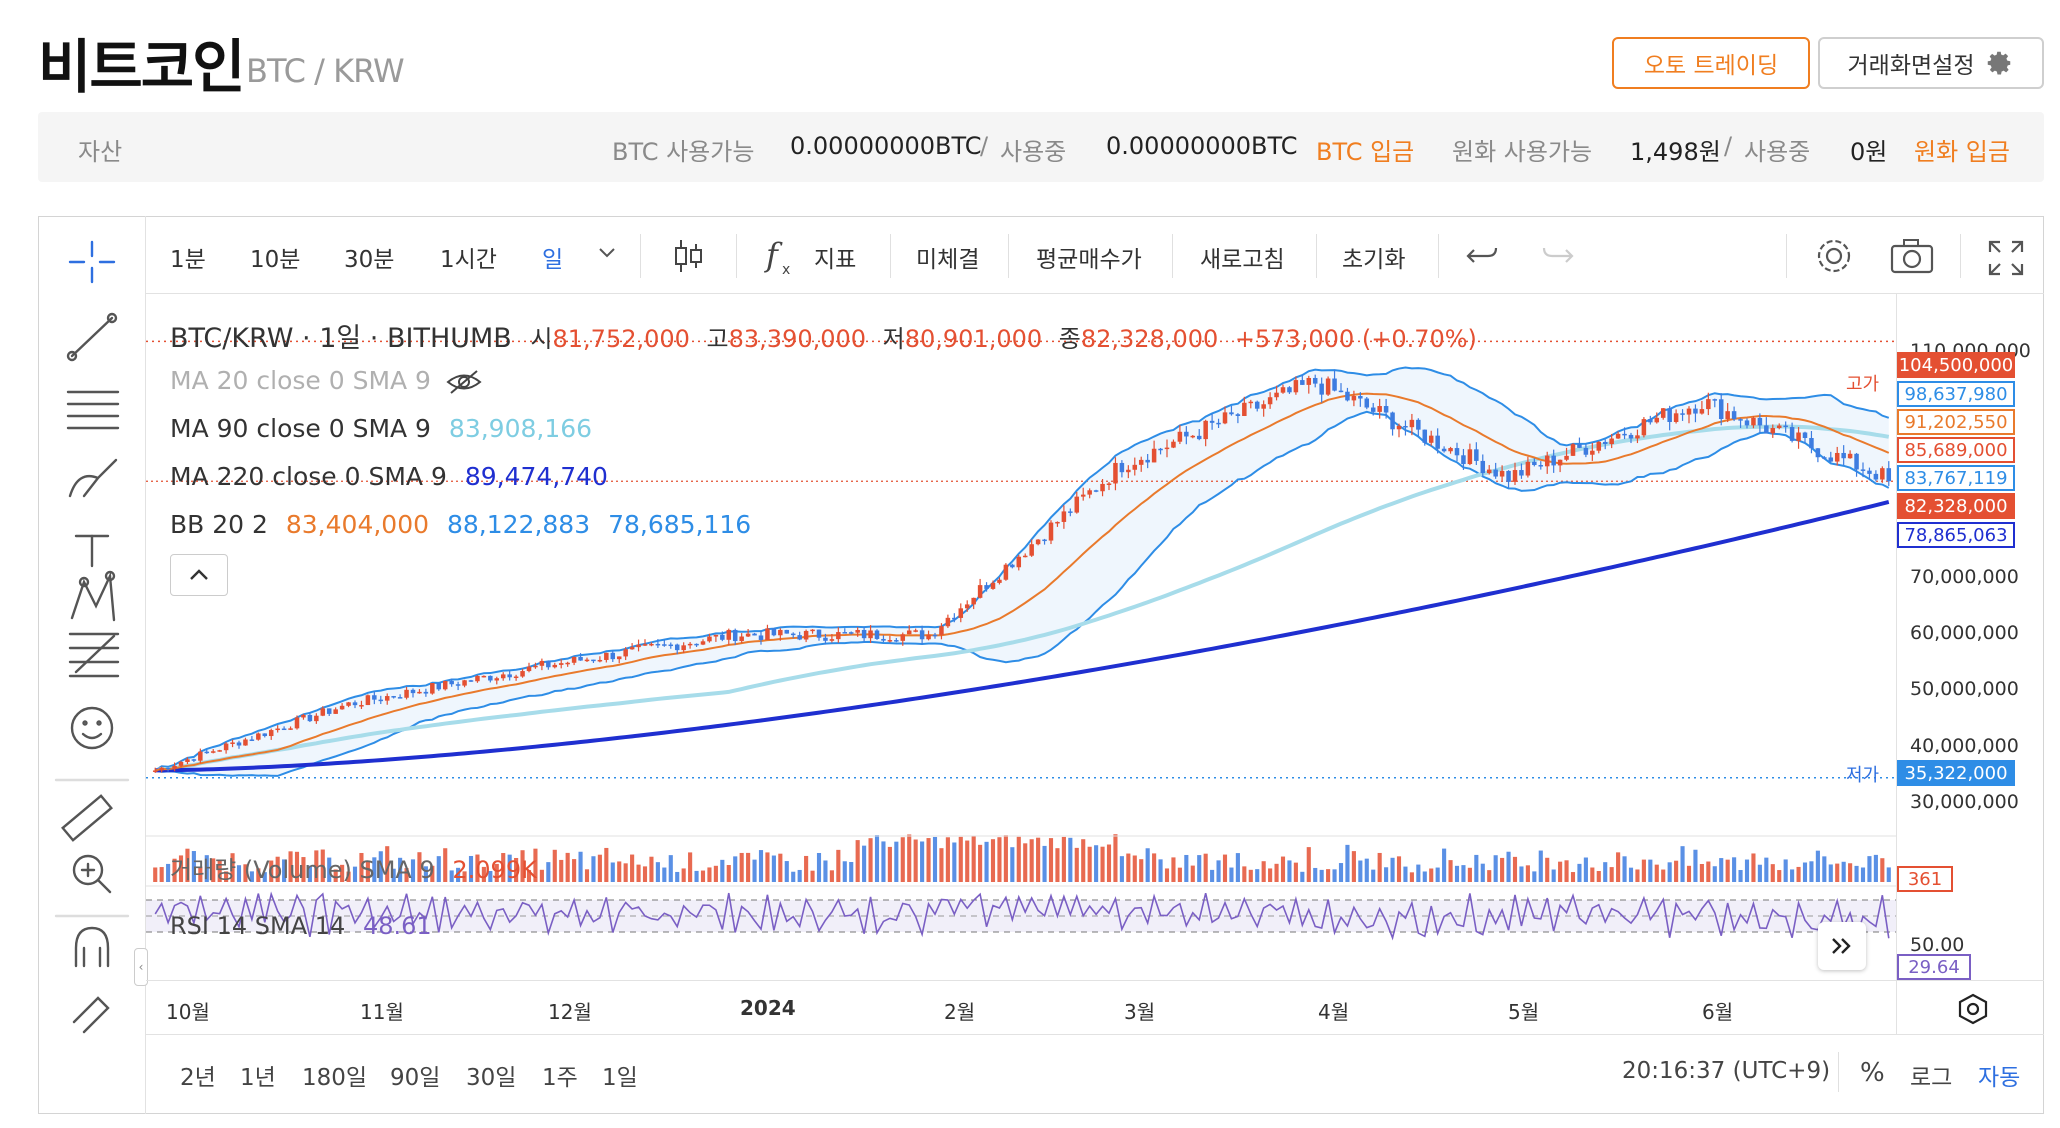 This screenshot has height=1128, width=2060. What do you see at coordinates (93, 596) in the screenshot?
I see `pattern-icon` at bounding box center [93, 596].